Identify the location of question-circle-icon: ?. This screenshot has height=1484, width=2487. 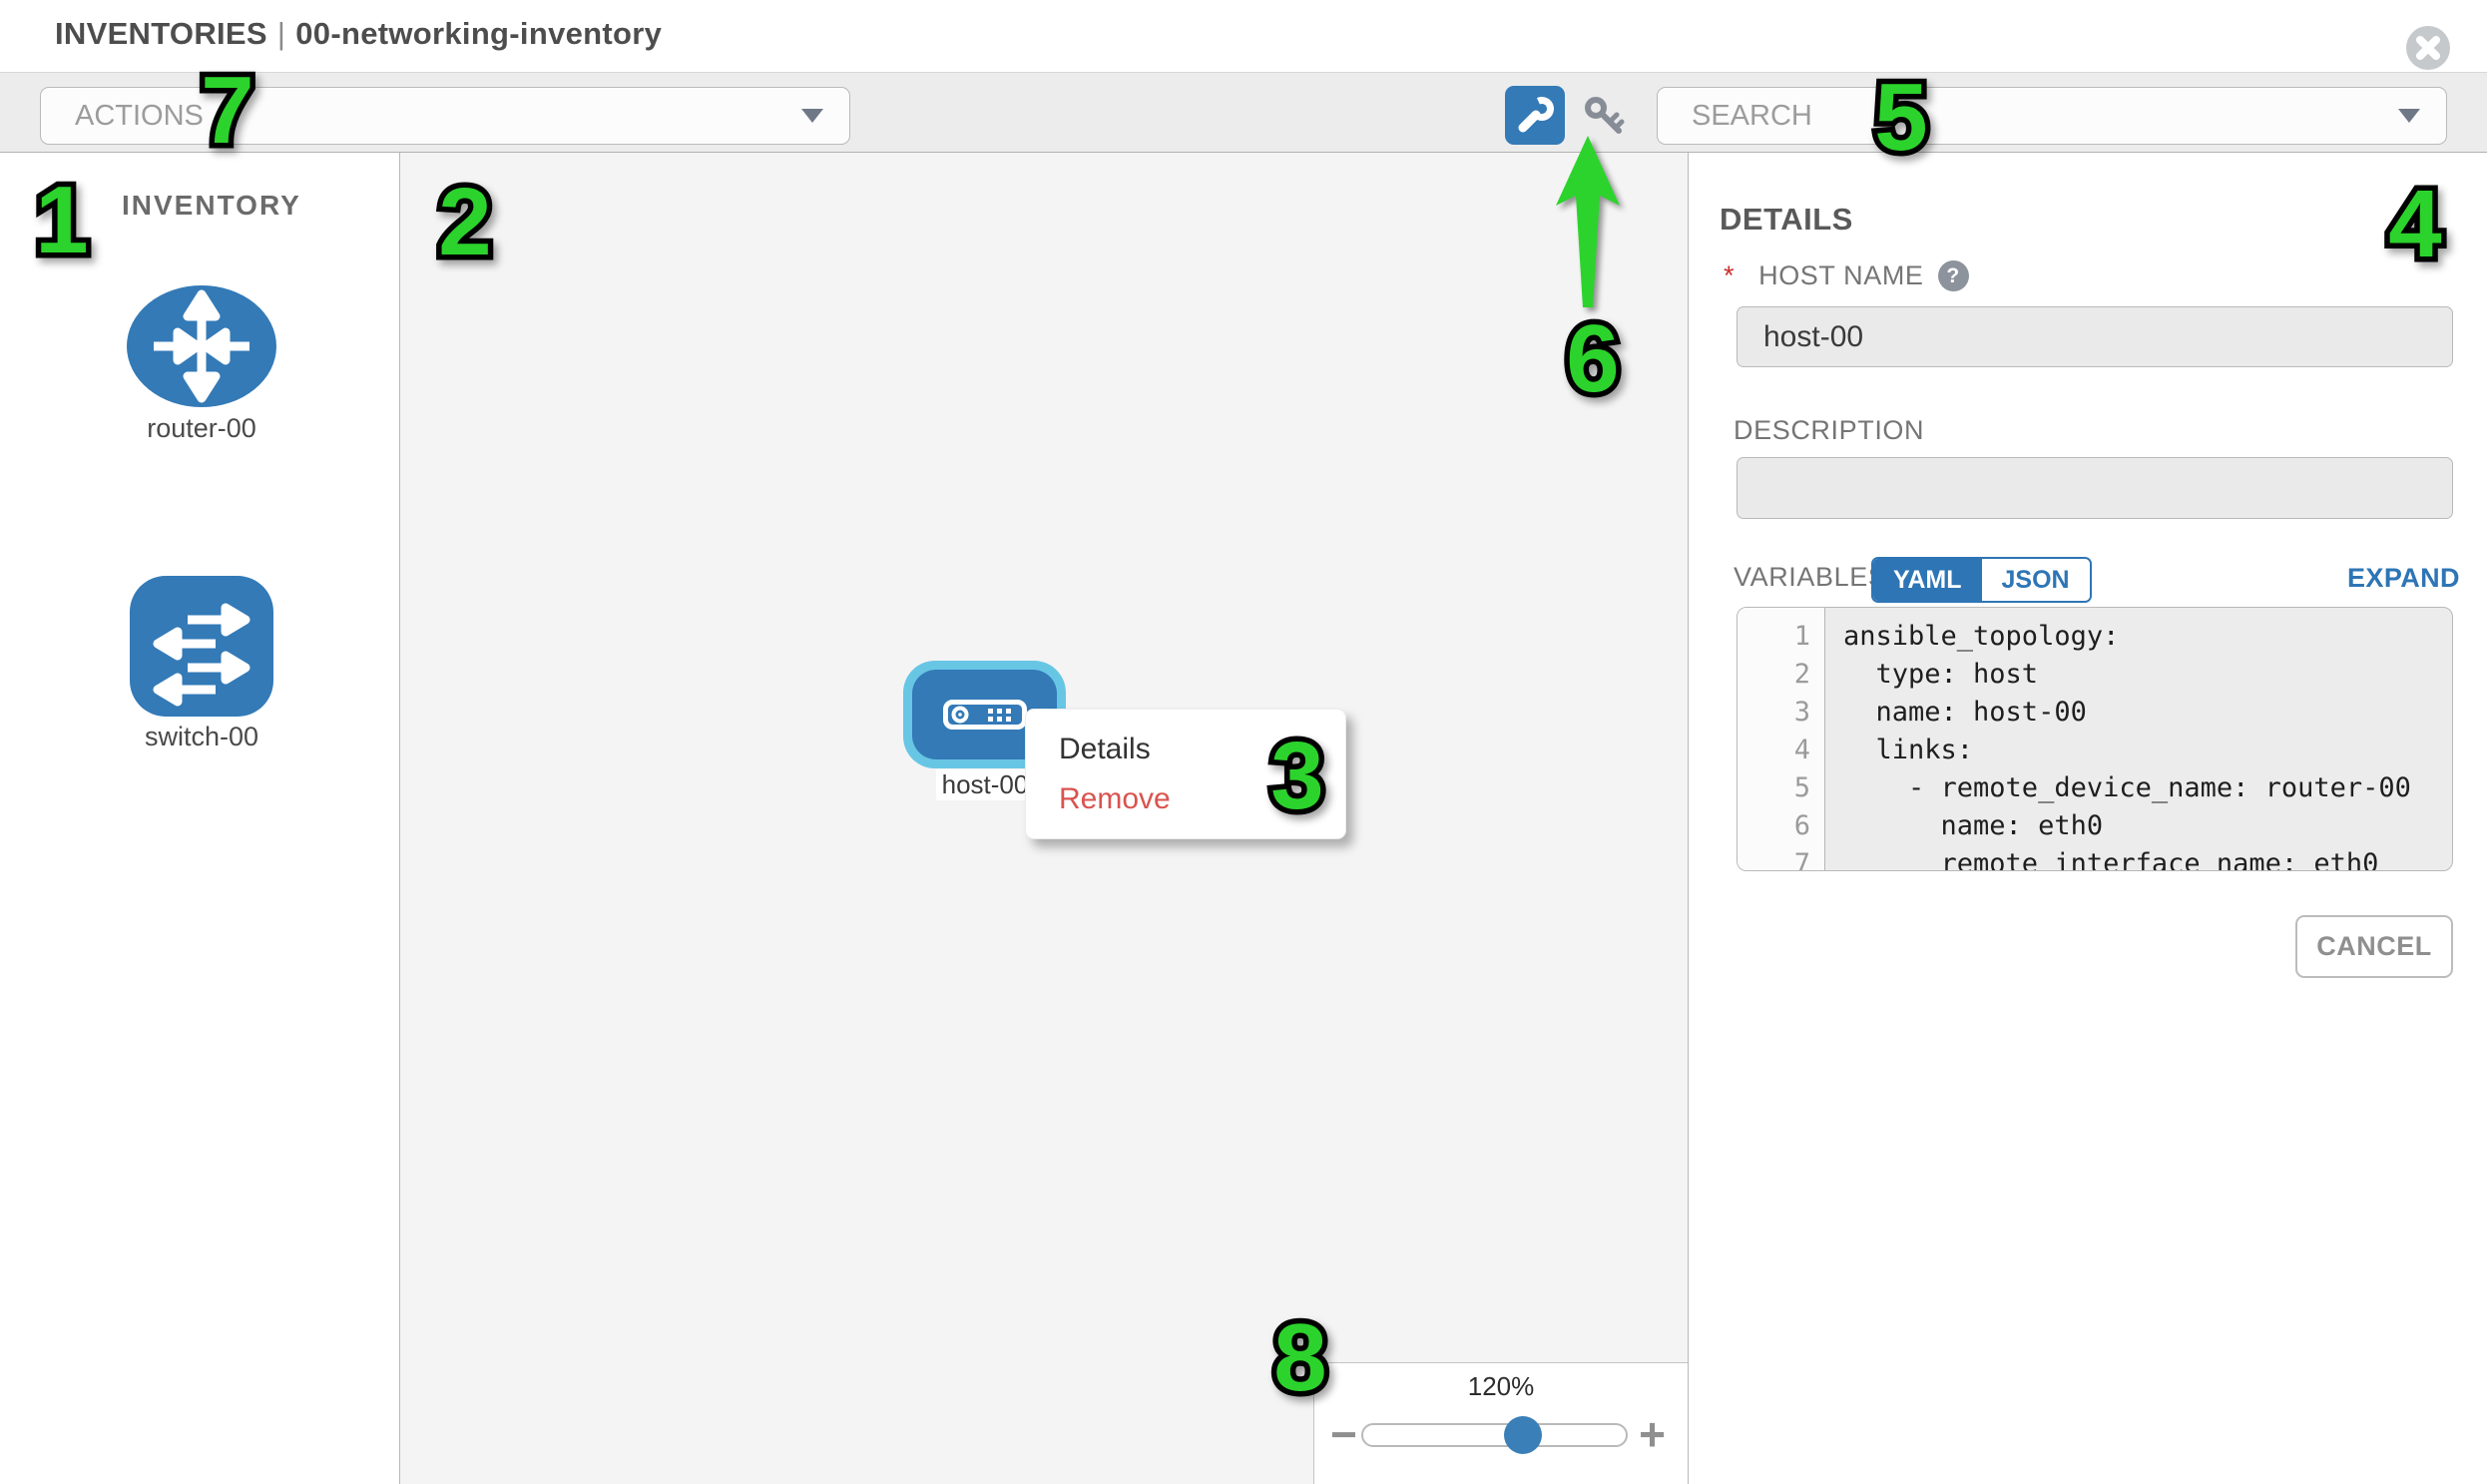
(1953, 275).